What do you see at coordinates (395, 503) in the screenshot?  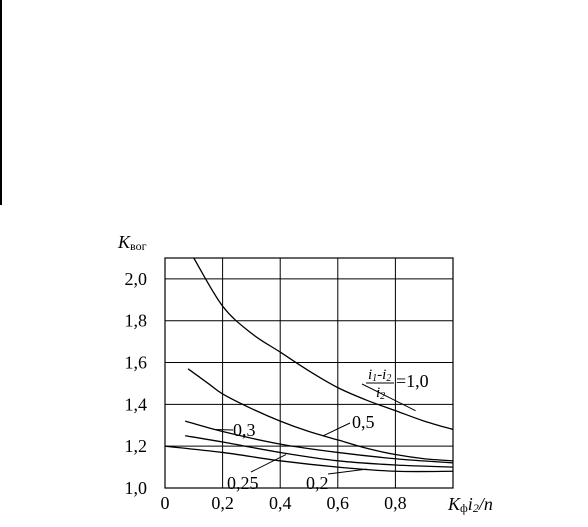 I see `x-tick-label: 0,8` at bounding box center [395, 503].